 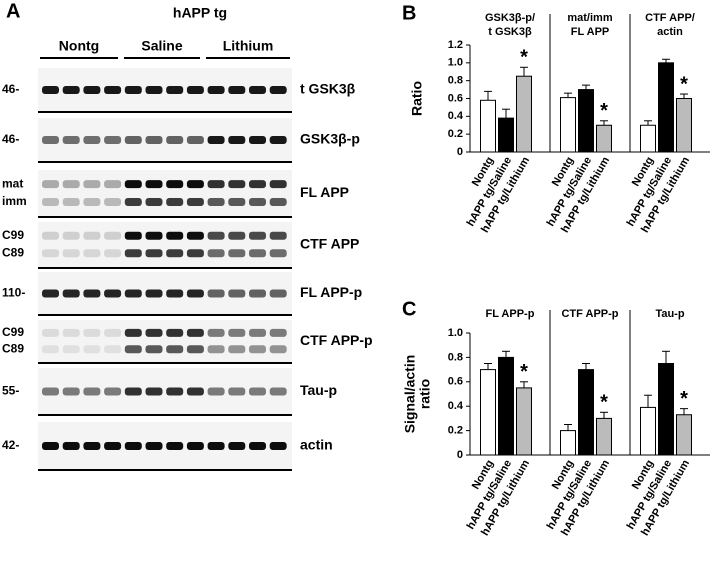 What do you see at coordinates (330, 139) in the screenshot?
I see `blot-label: GSK3β-p` at bounding box center [330, 139].